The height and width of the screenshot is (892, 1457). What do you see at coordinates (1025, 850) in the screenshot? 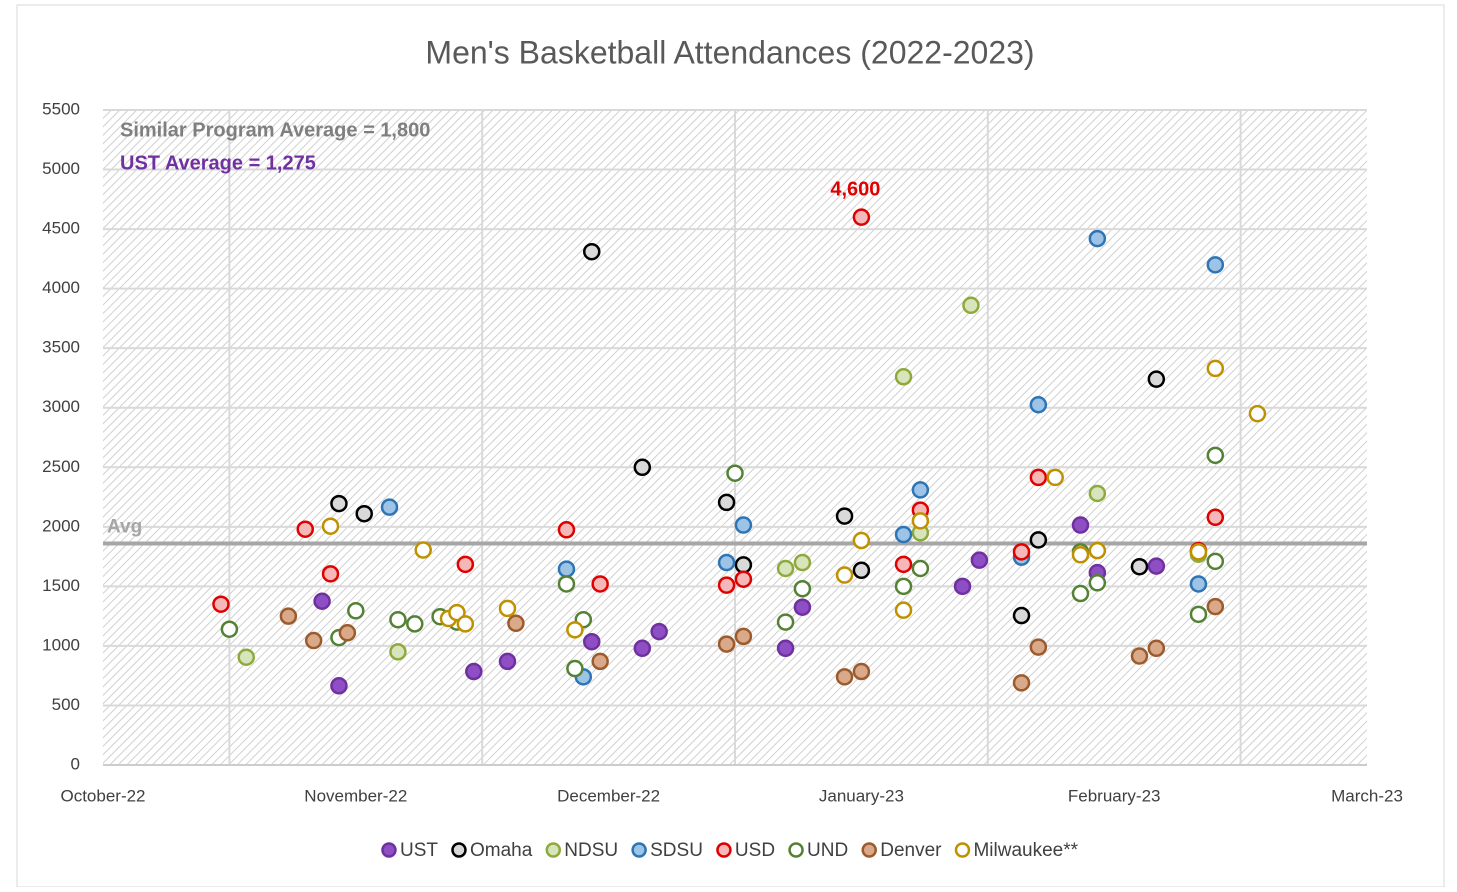
I see `legend-label: Milwaukee**` at bounding box center [1025, 850].